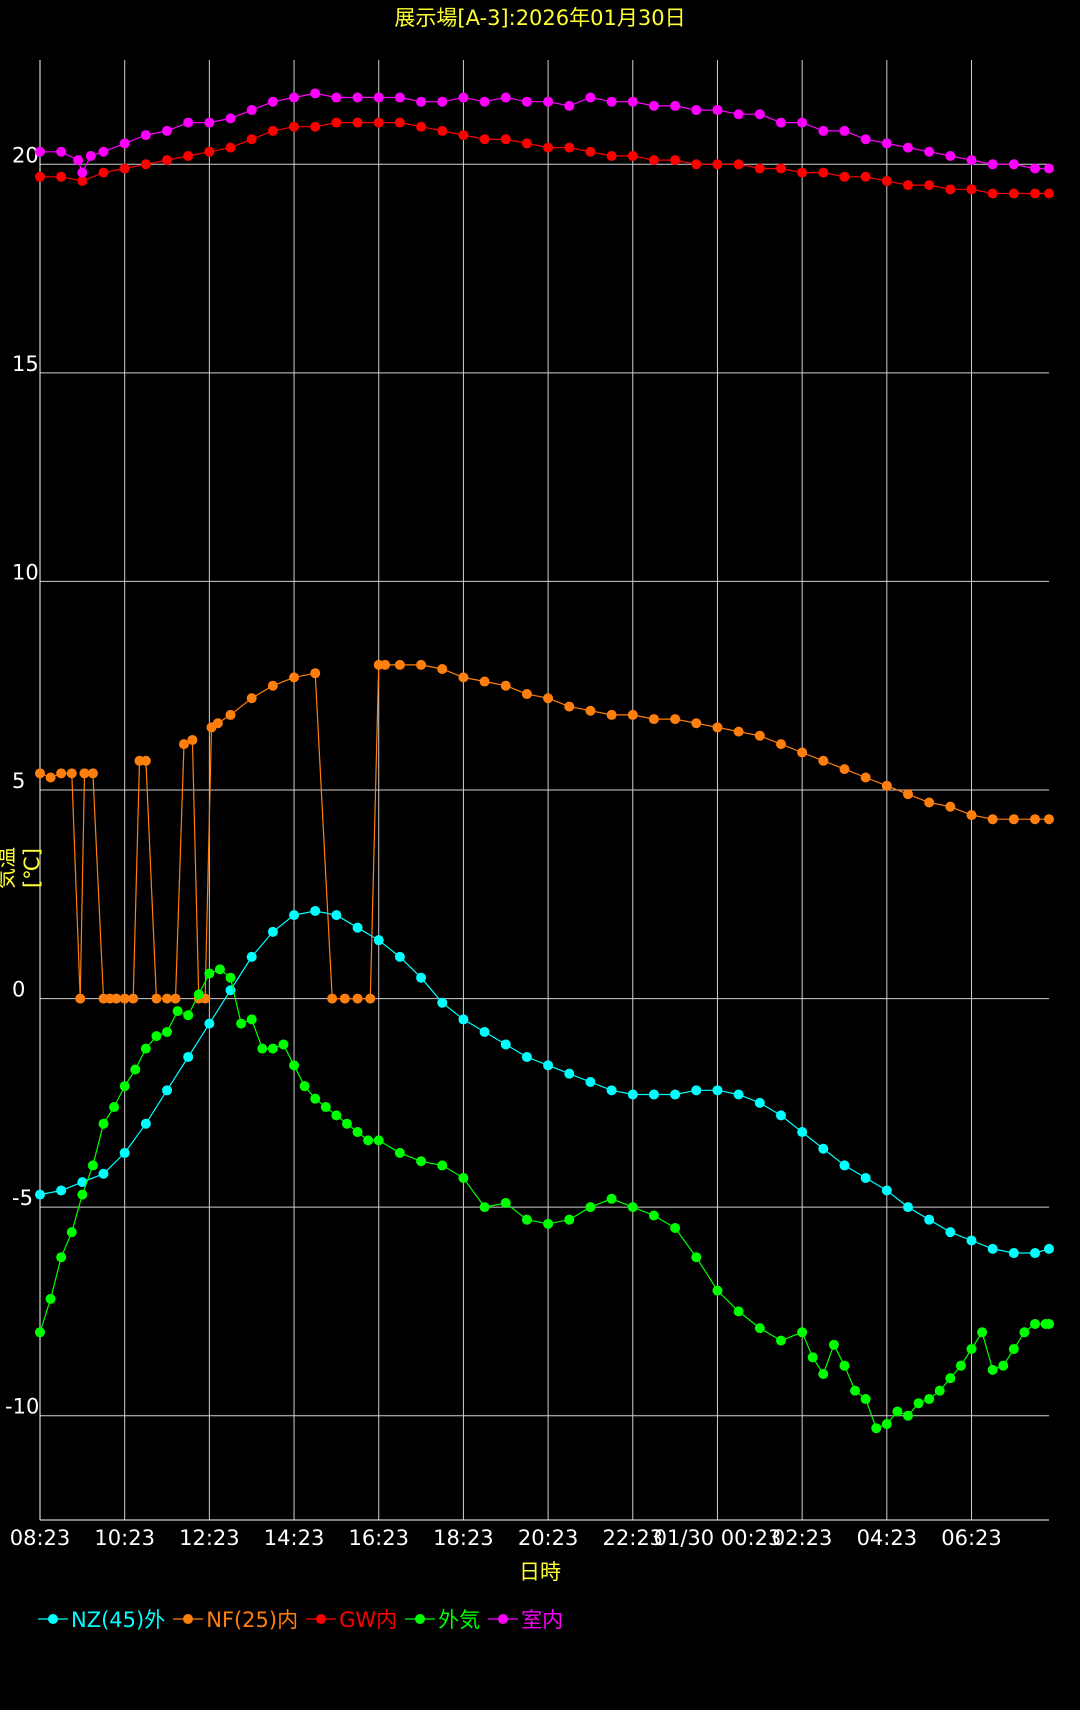  What do you see at coordinates (540, 18) in the screenshot?
I see `chart-title: 展示場[A-3]:2026年01月30日` at bounding box center [540, 18].